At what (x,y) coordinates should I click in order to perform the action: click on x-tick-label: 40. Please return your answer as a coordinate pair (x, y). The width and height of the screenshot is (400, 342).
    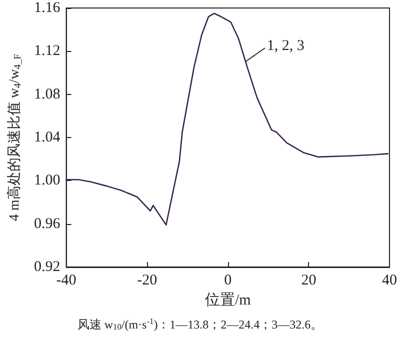
    Looking at the image, I should click on (389, 280).